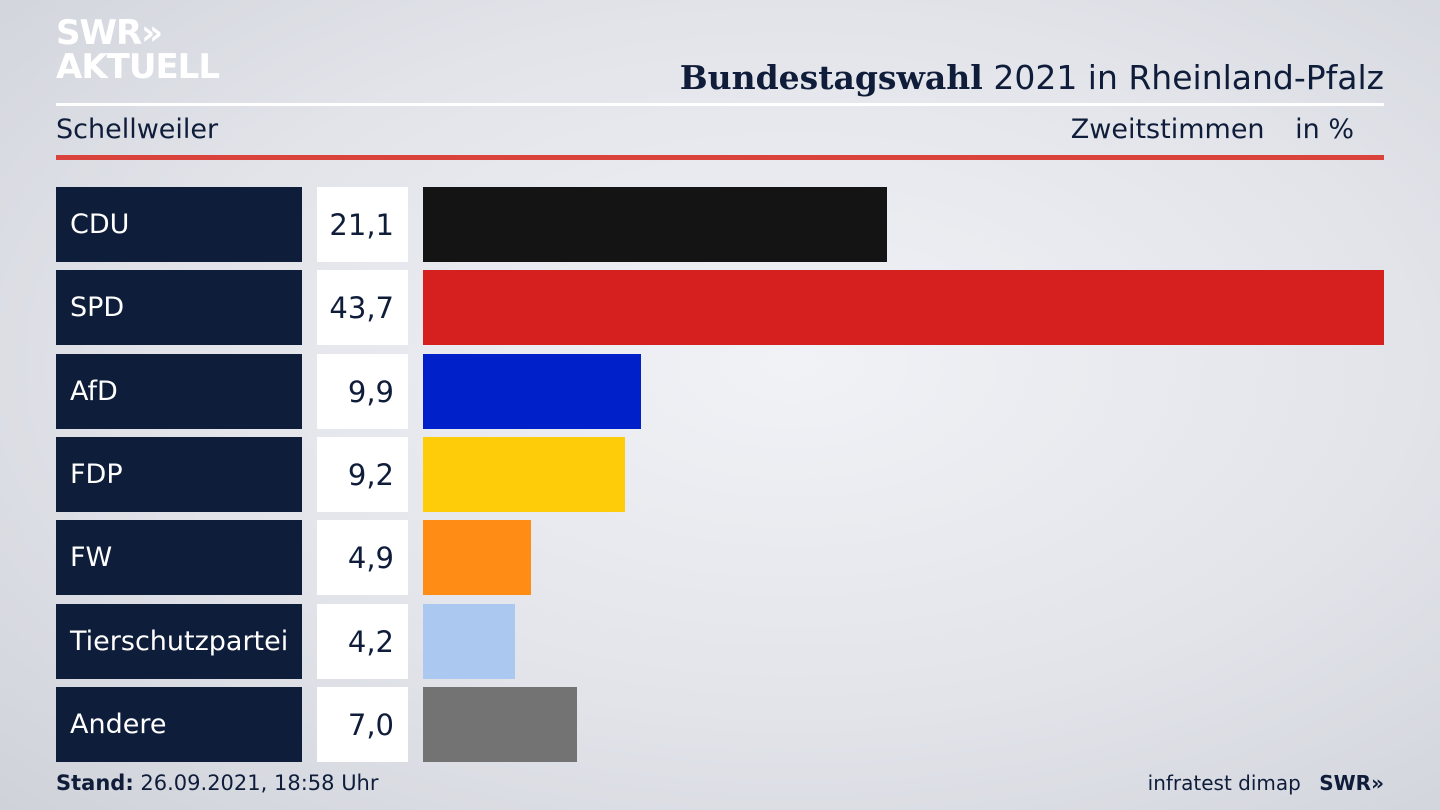 This screenshot has height=810, width=1440. I want to click on bar-row: SPD 43,7, so click(720, 307).